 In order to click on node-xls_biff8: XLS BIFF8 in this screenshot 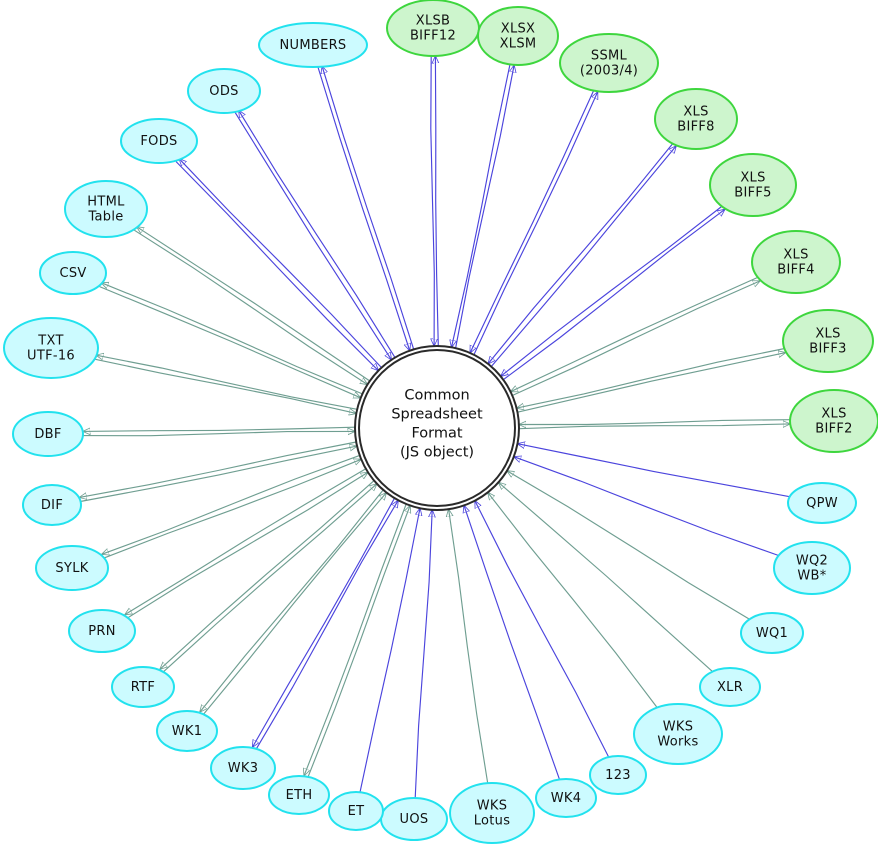, I will do `click(696, 119)`.